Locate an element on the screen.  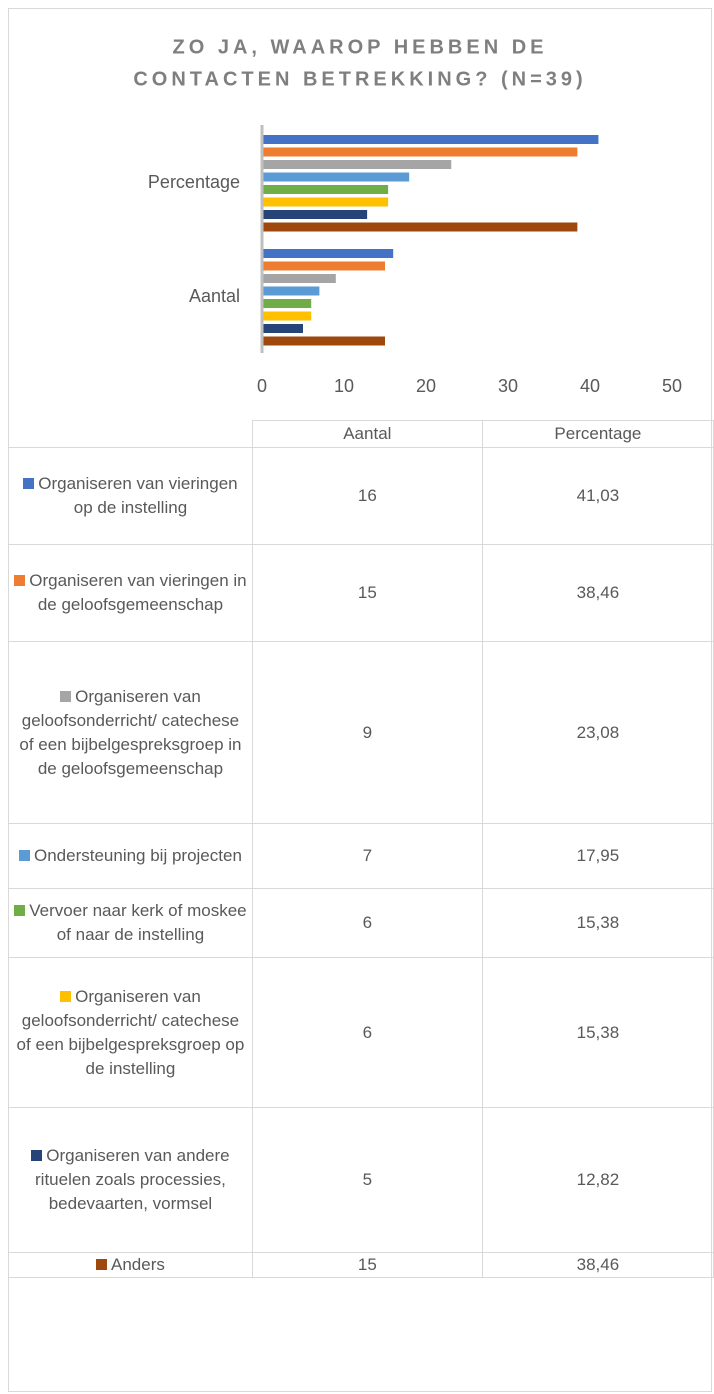
chart-title: CONTACTEN BETREKKING? (N=39) is located at coordinates (359, 79).